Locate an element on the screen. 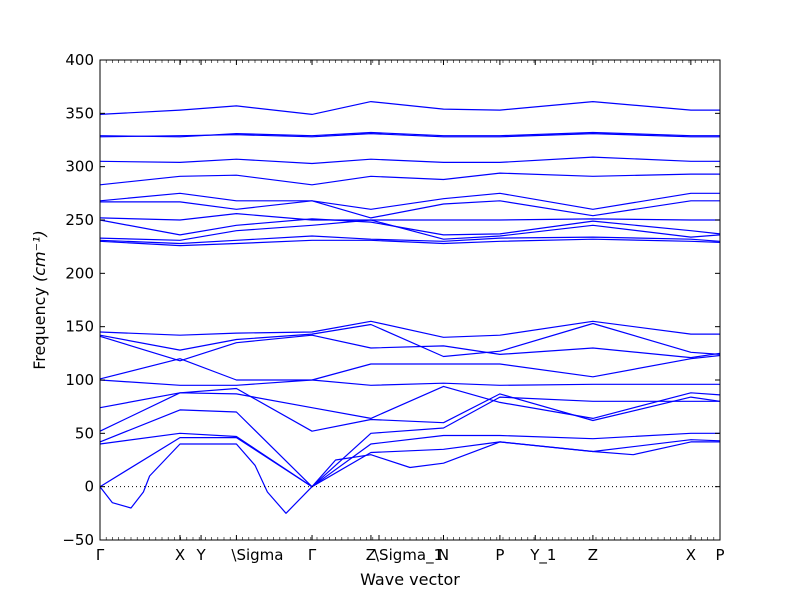 This screenshot has width=800, height=600. y-tick-label: 250 is located at coordinates (79, 220).